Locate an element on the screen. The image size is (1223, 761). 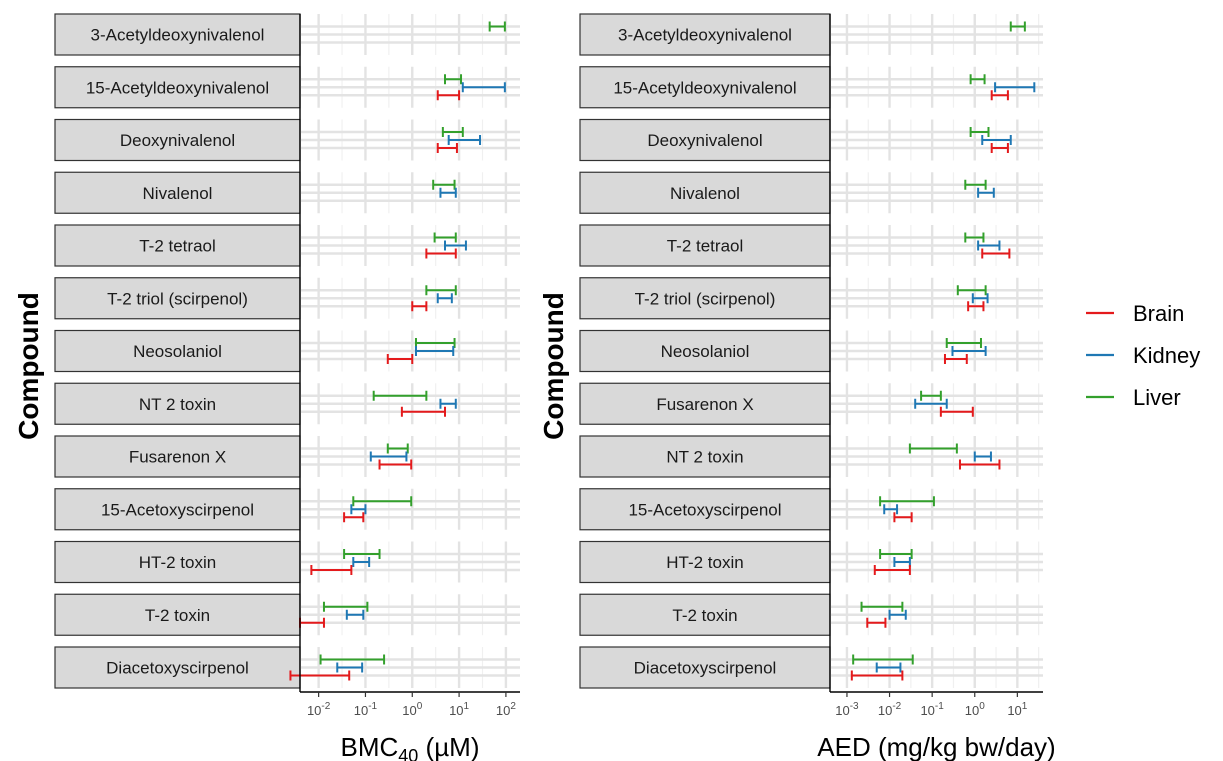
x-tick-label: 10⁰ is located at coordinates (975, 709).